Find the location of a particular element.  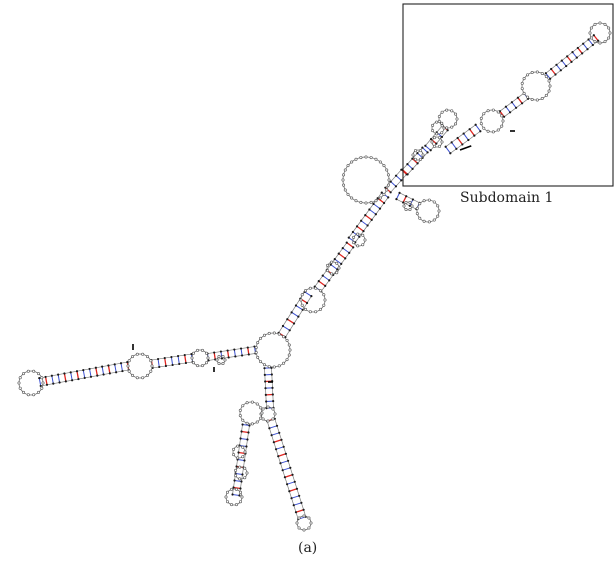

figure-caption: (a) is located at coordinates (308, 548).